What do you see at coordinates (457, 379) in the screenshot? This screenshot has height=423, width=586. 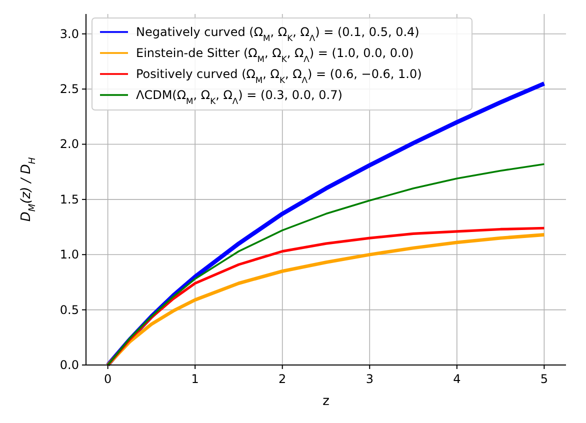 I see `x-tick-label: 4` at bounding box center [457, 379].